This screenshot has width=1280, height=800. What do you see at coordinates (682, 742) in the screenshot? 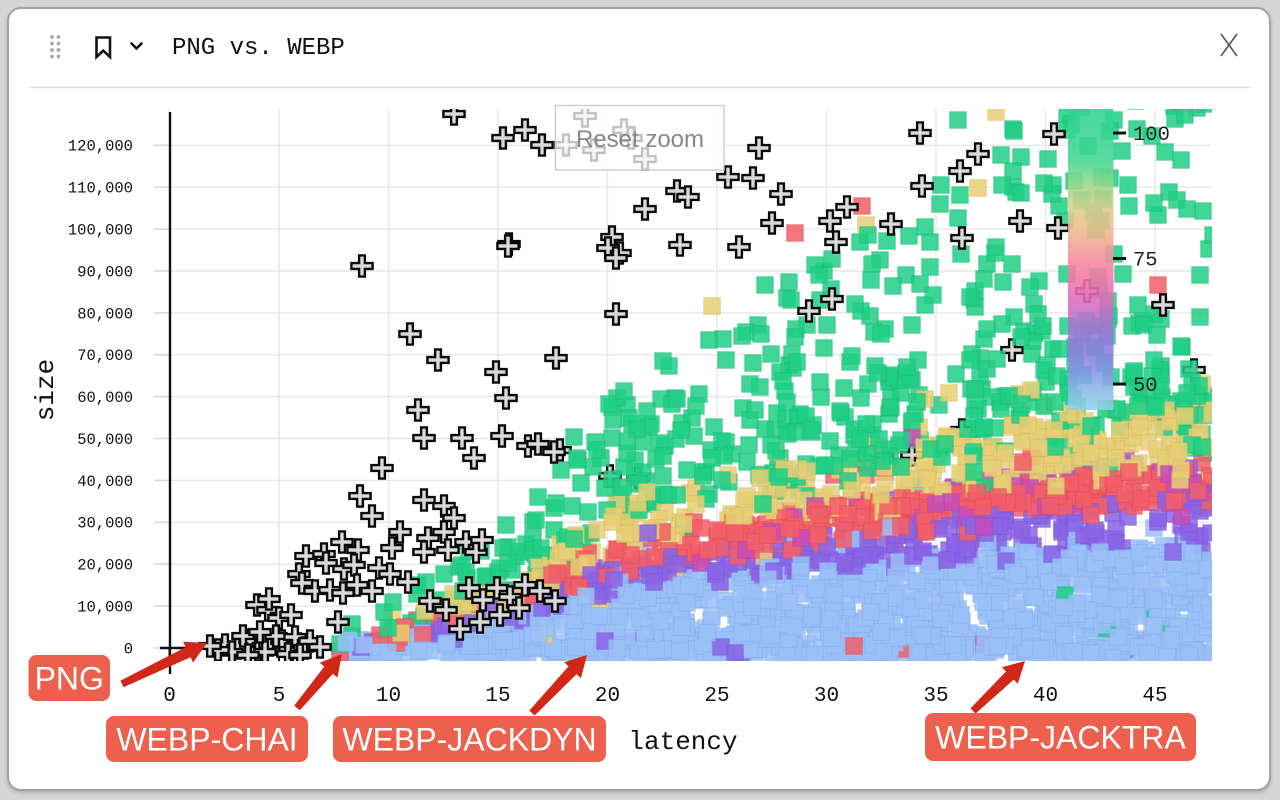
I see `svg-text: latency` at bounding box center [682, 742].